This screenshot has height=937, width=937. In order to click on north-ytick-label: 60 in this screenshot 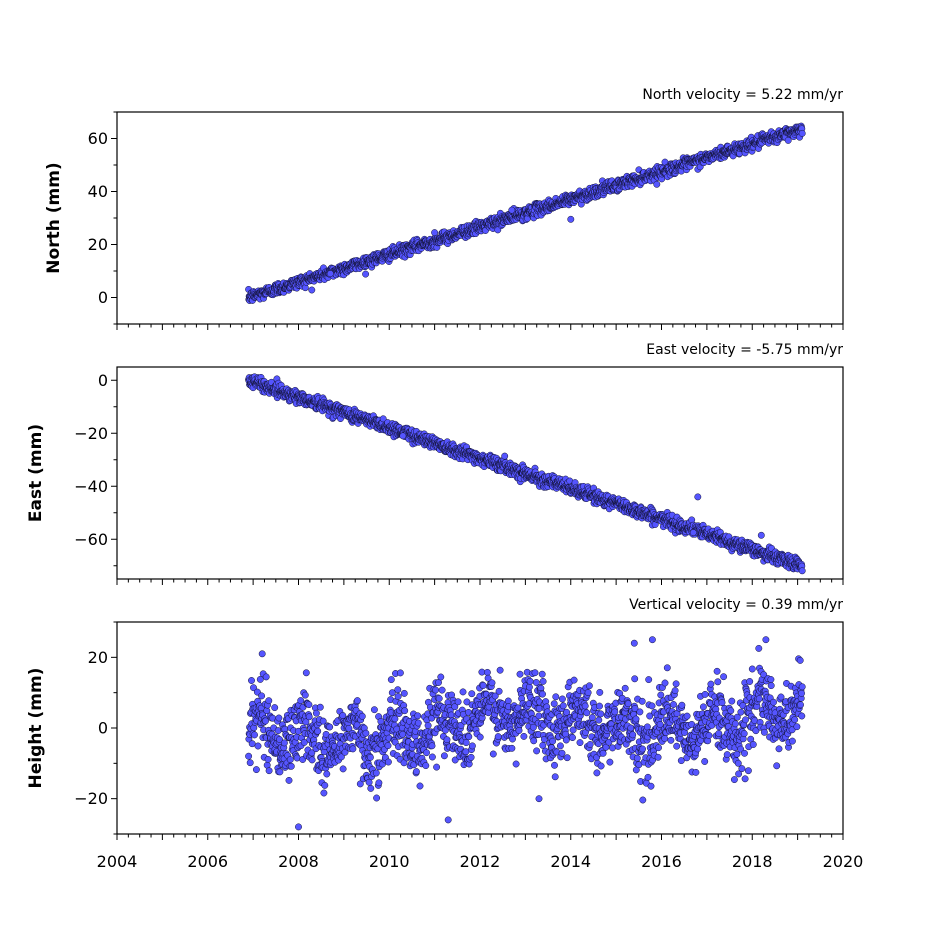, I will do `click(98, 138)`.